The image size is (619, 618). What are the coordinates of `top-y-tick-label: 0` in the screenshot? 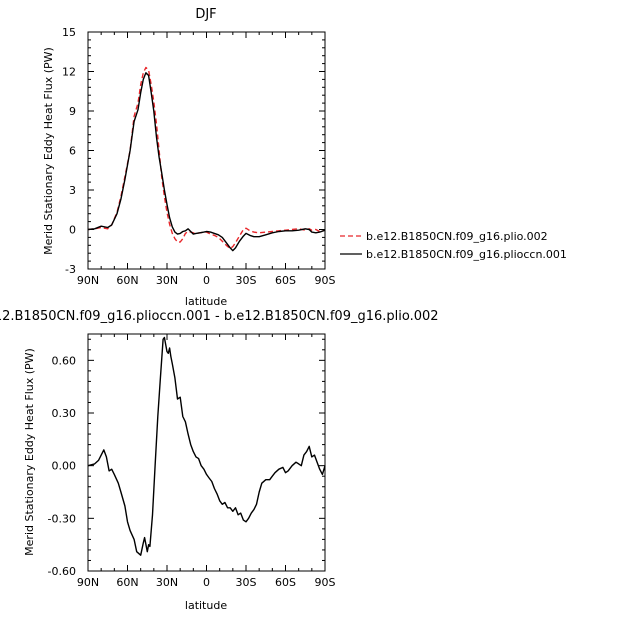 It's located at (72, 230).